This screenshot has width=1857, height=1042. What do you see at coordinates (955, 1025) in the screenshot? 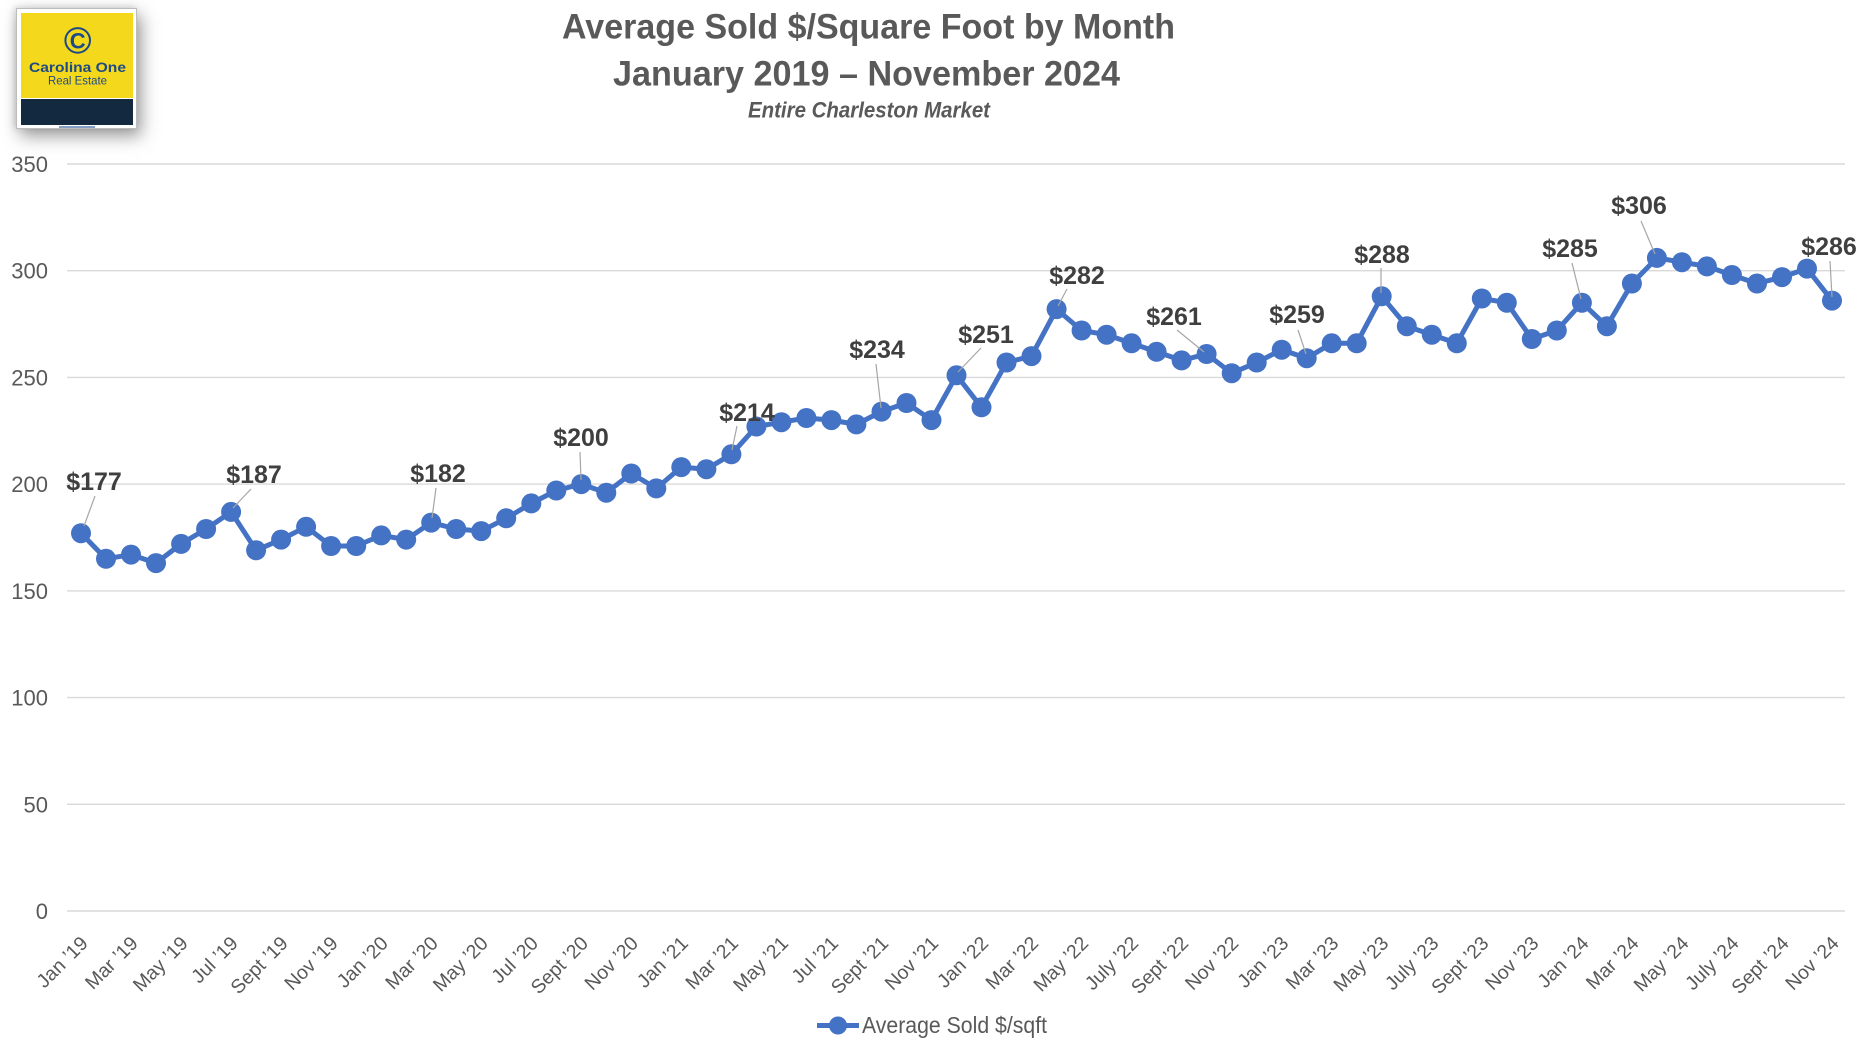
I see `svg-text: Average Sold $/sqft` at bounding box center [955, 1025].